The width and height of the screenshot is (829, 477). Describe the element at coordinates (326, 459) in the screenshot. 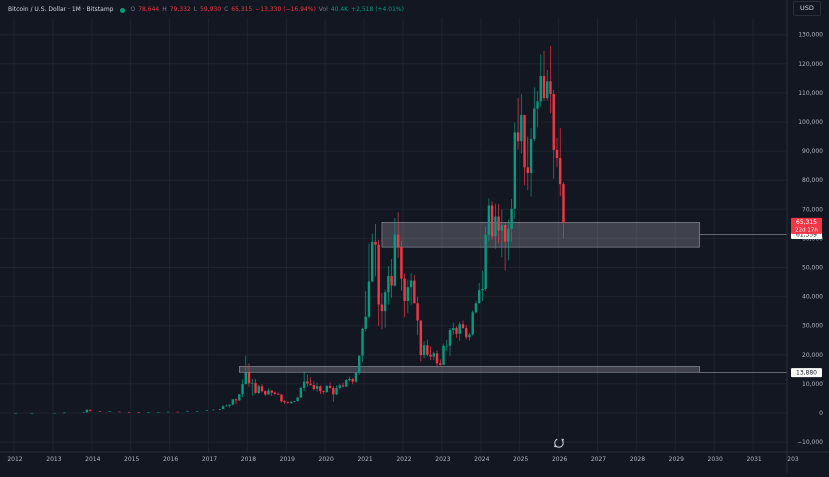

I see `x-tick-label: 2020` at that location.